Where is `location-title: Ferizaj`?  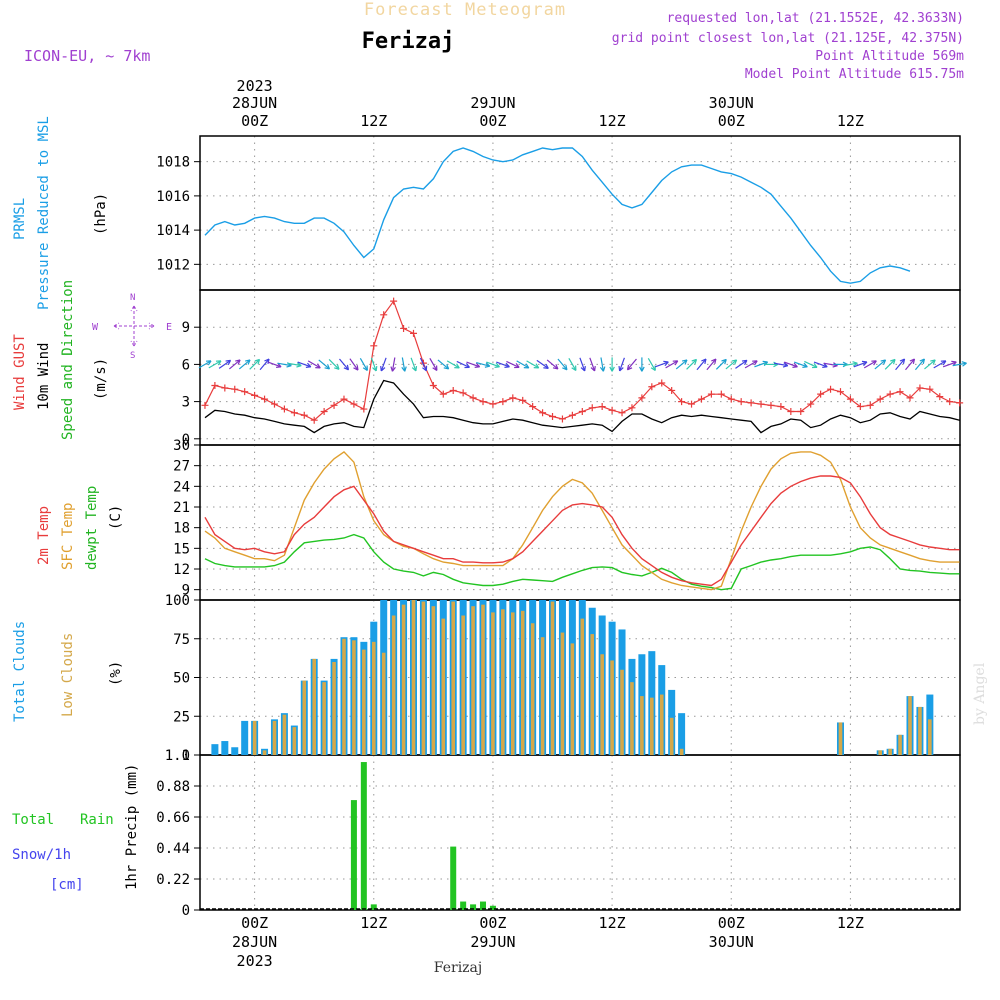
location-title: Ferizaj is located at coordinates (408, 41).